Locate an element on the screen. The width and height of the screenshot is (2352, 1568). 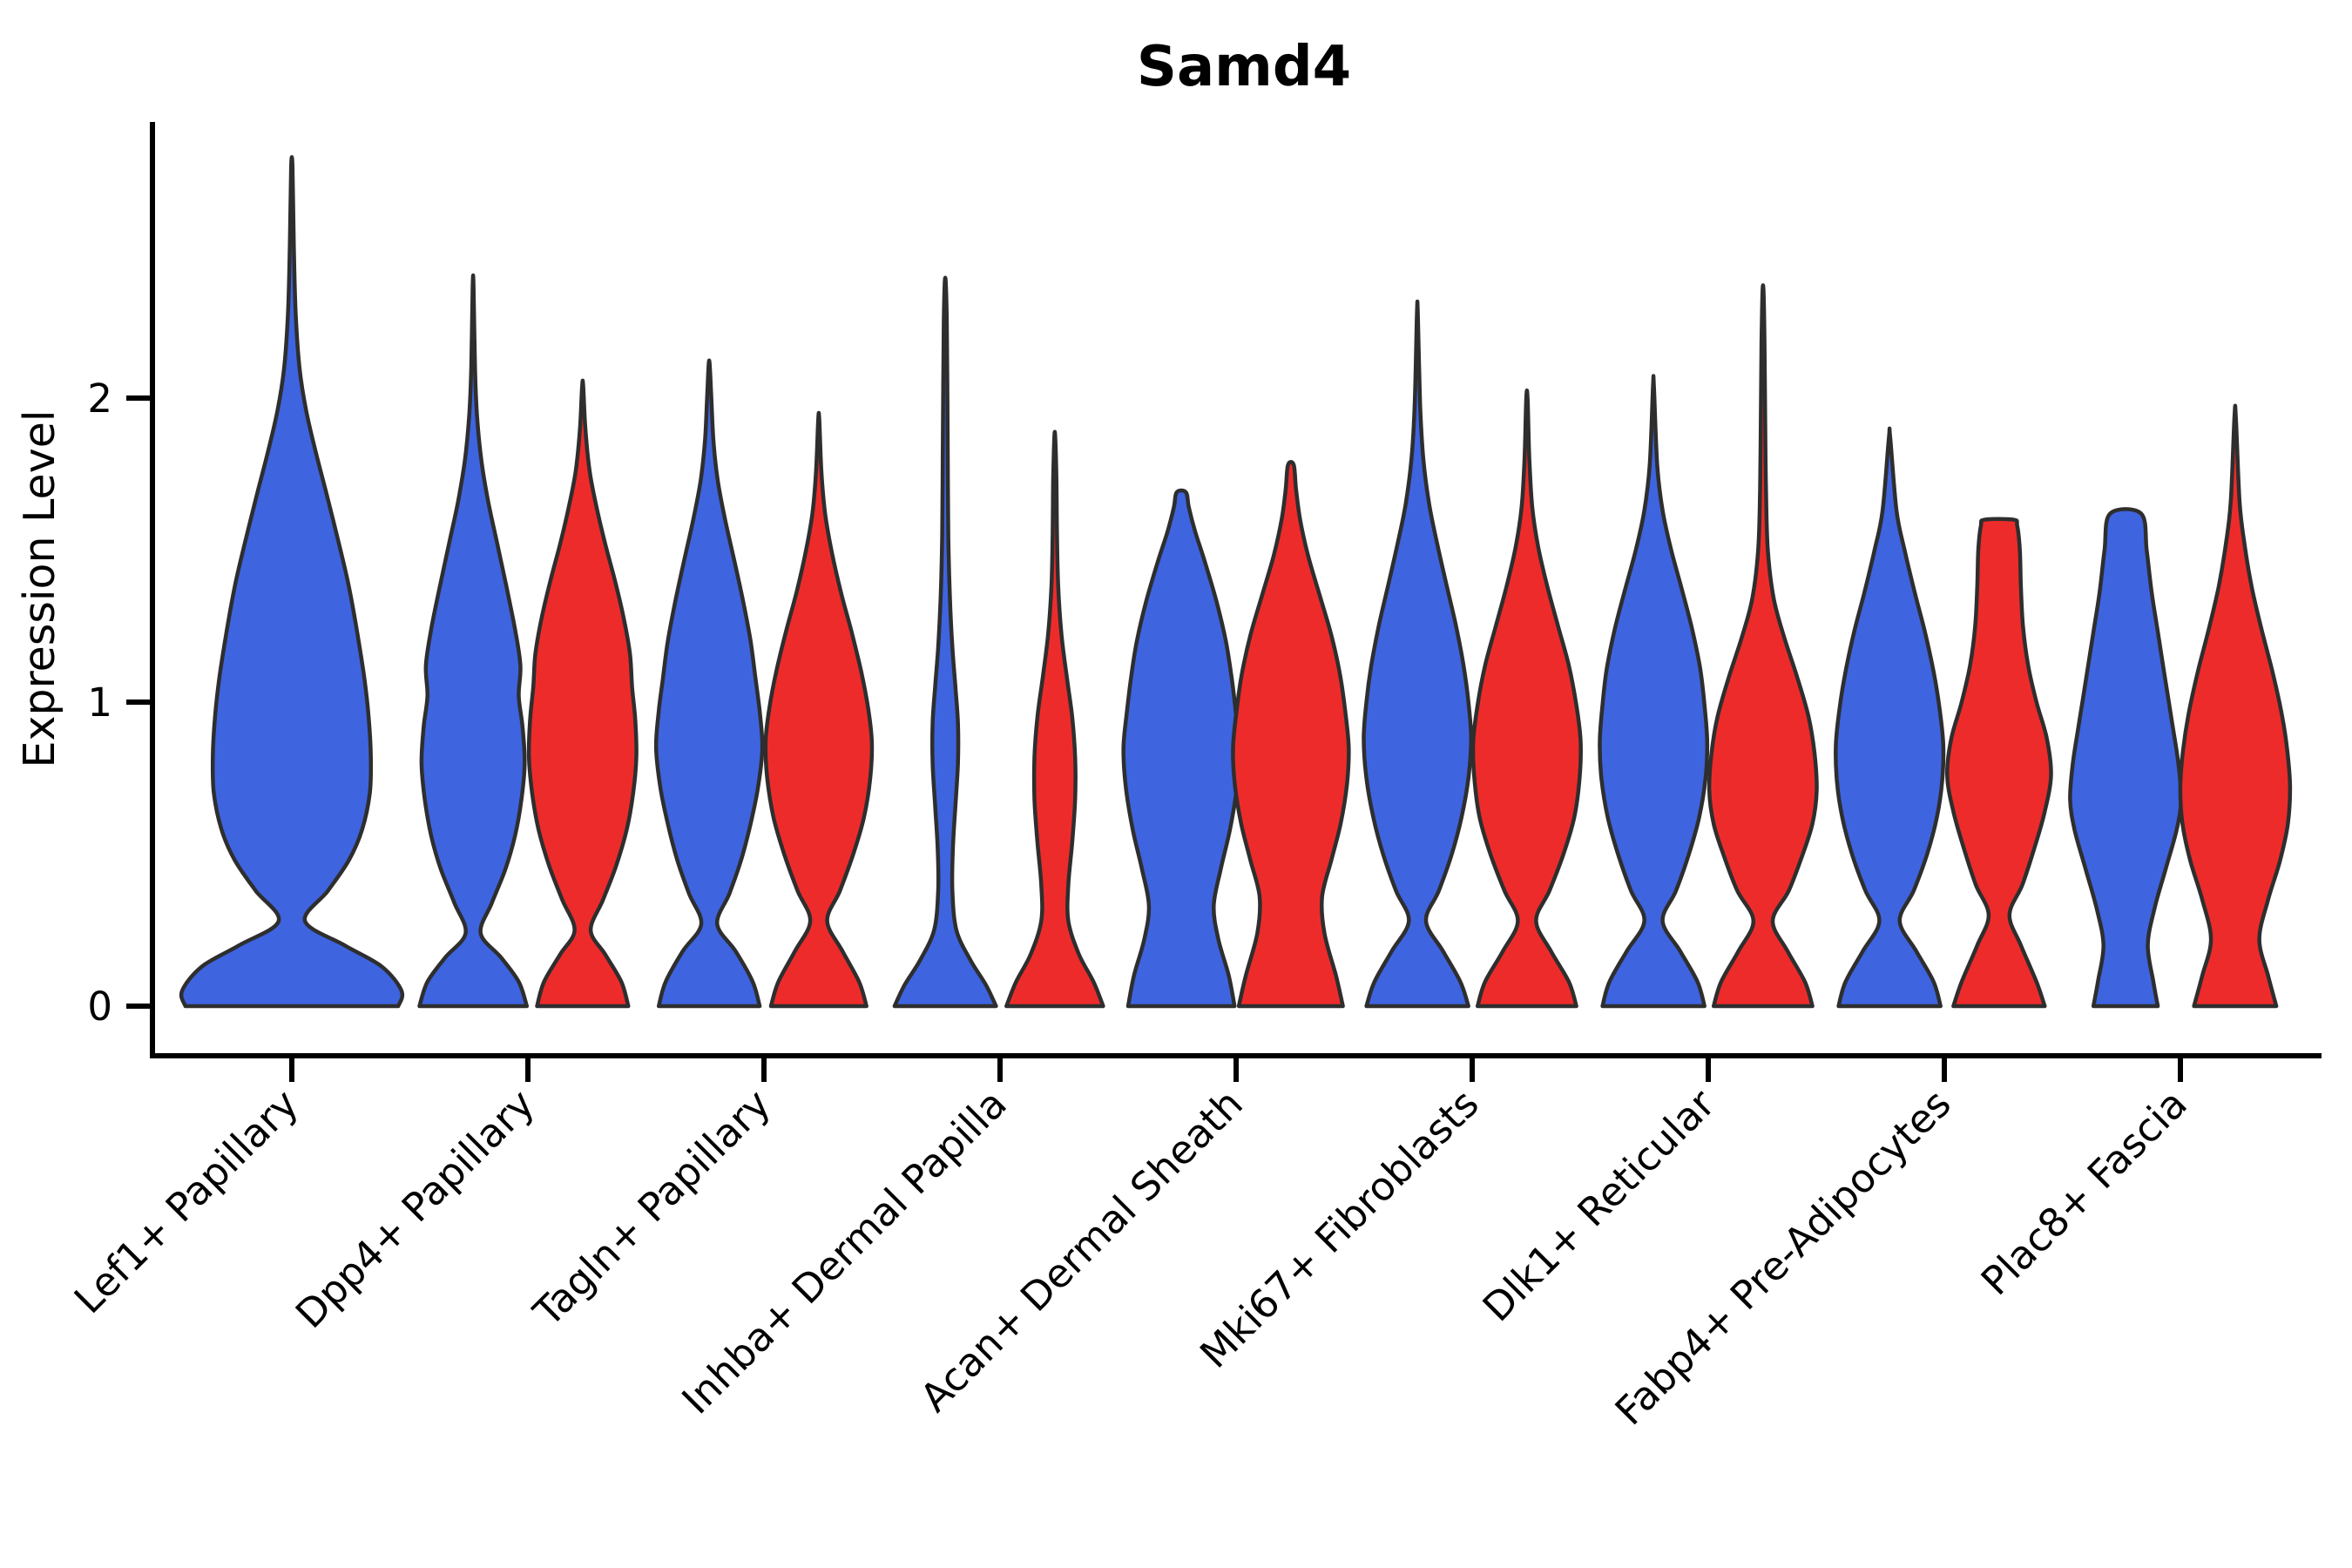
violin-acan-dermal-sheath-blue is located at coordinates (1181, 748).